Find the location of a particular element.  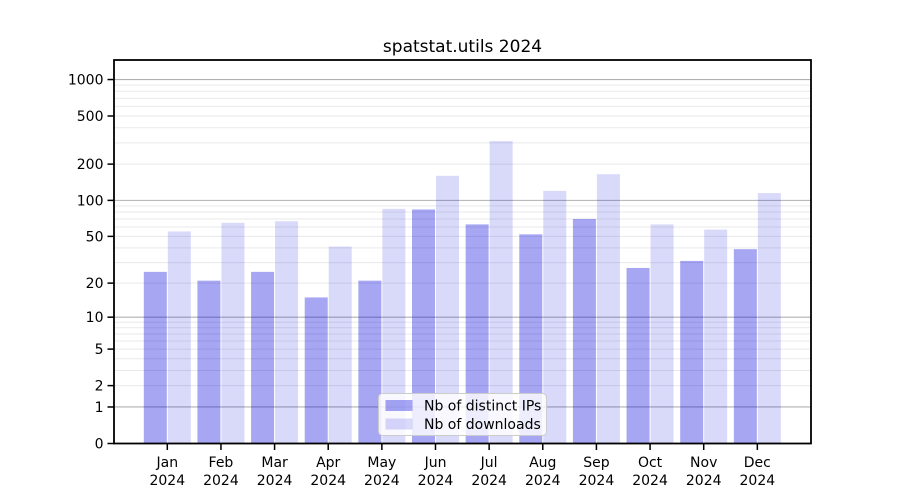

bar-may-ips is located at coordinates (370, 362).